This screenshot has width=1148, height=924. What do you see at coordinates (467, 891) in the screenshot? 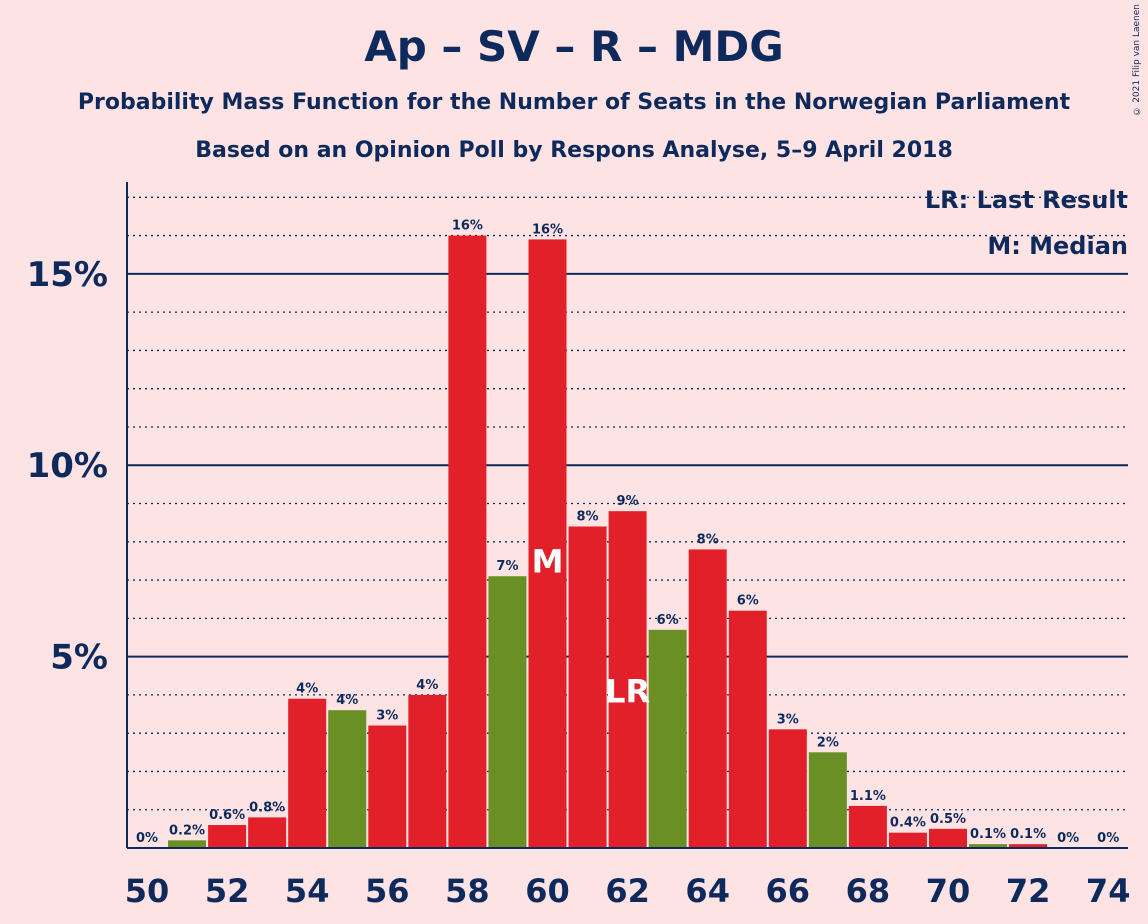
I see `x-tick-label: 58` at bounding box center [467, 891].